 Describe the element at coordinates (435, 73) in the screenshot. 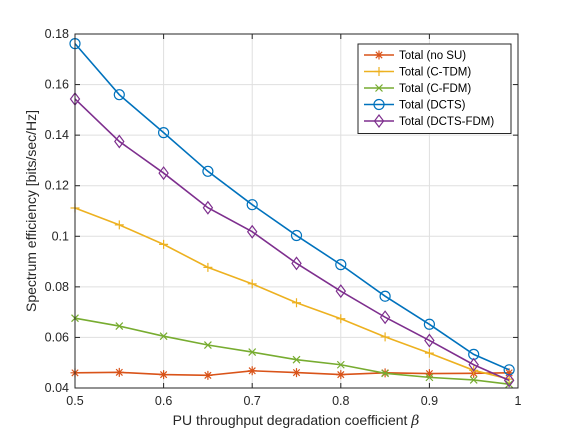

I see `legend-label: Total (C-TDM)` at that location.